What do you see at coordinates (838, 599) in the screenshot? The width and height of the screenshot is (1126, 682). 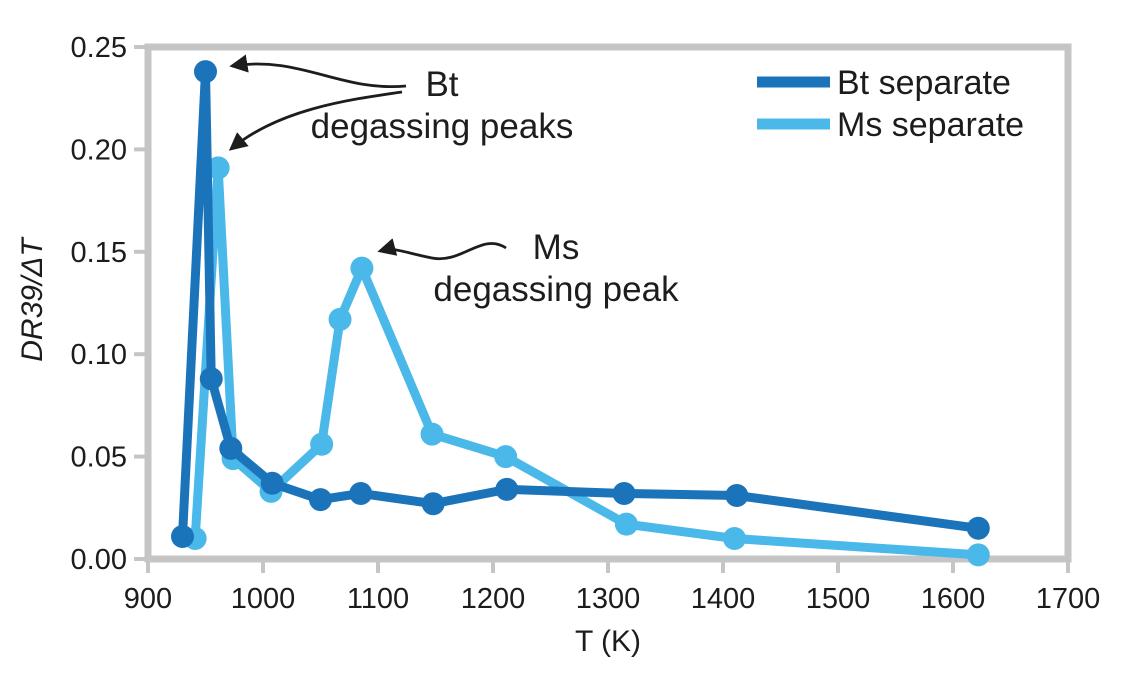 I see `x-axis-tick-label: 1500` at bounding box center [838, 599].